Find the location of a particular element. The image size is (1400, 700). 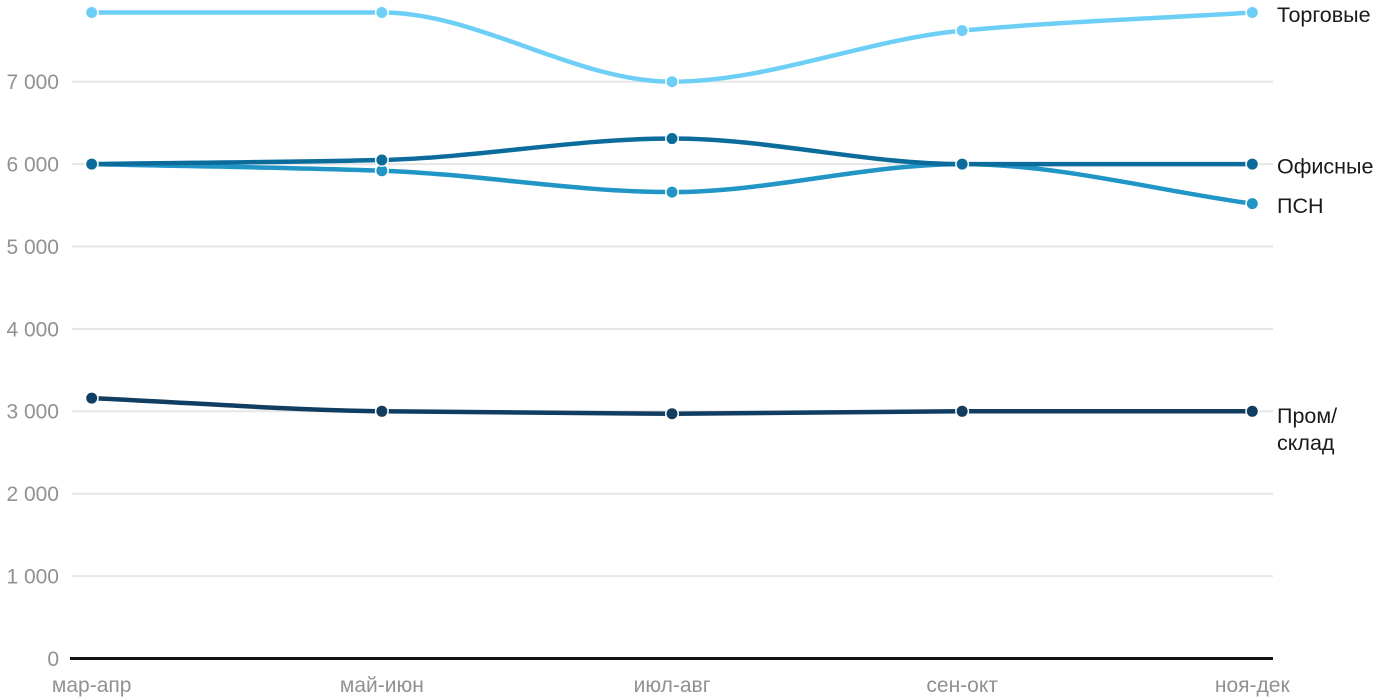

y-axis-tick-label: 1 000 is located at coordinates (32, 576).